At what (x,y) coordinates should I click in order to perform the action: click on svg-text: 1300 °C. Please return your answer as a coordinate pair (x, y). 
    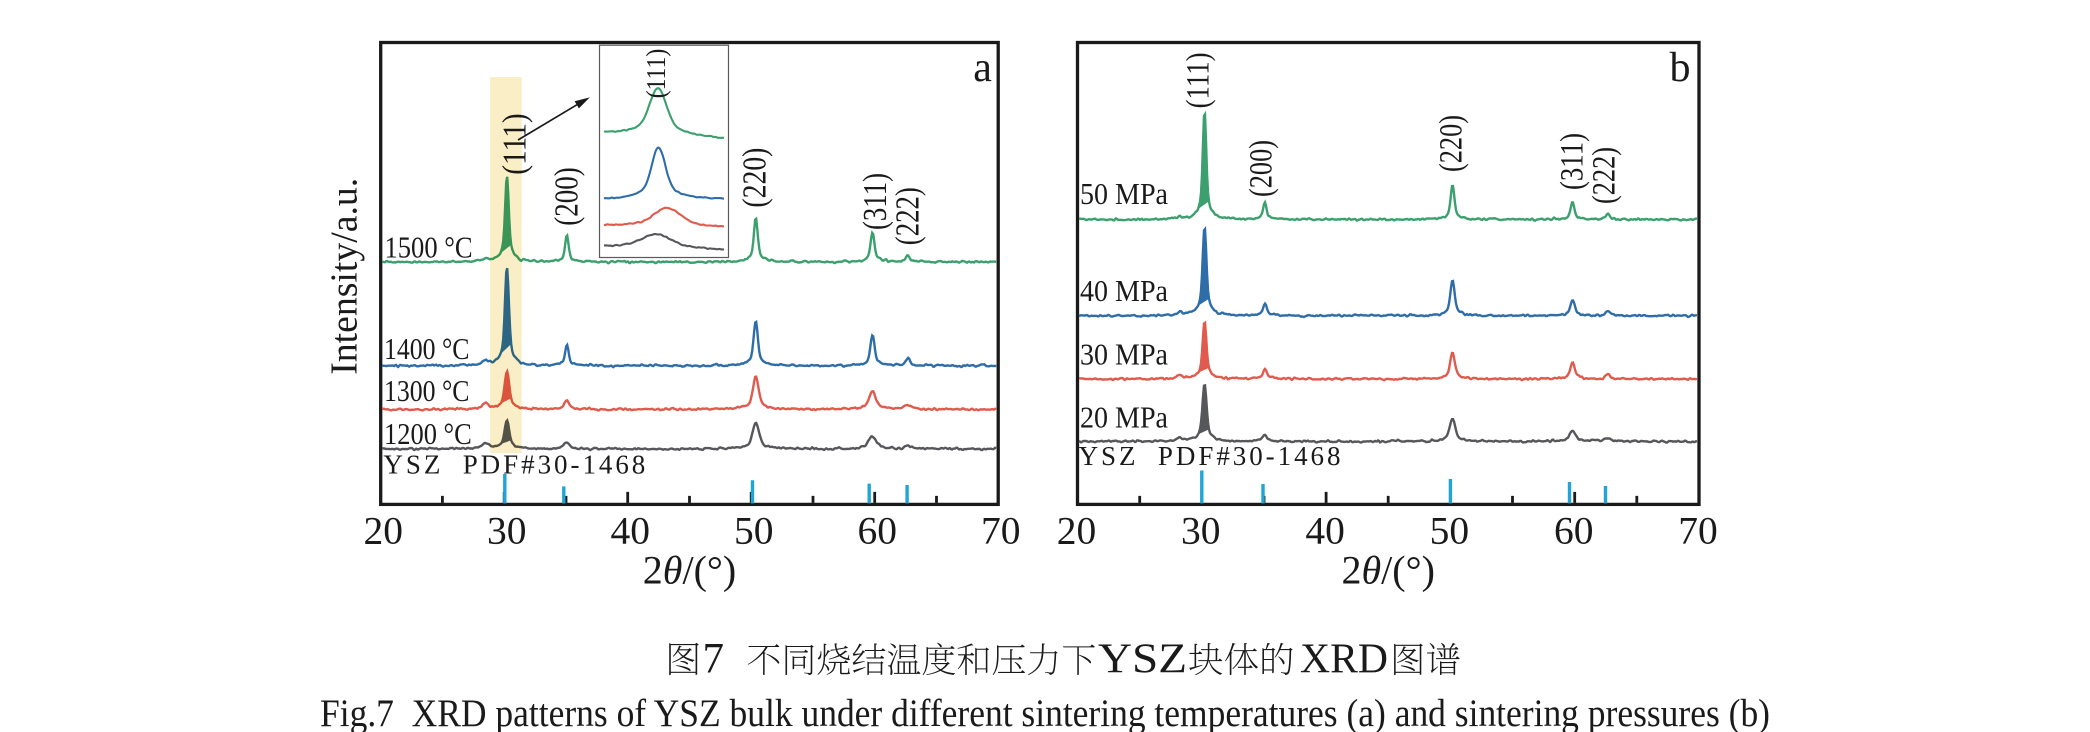
    Looking at the image, I should click on (427, 390).